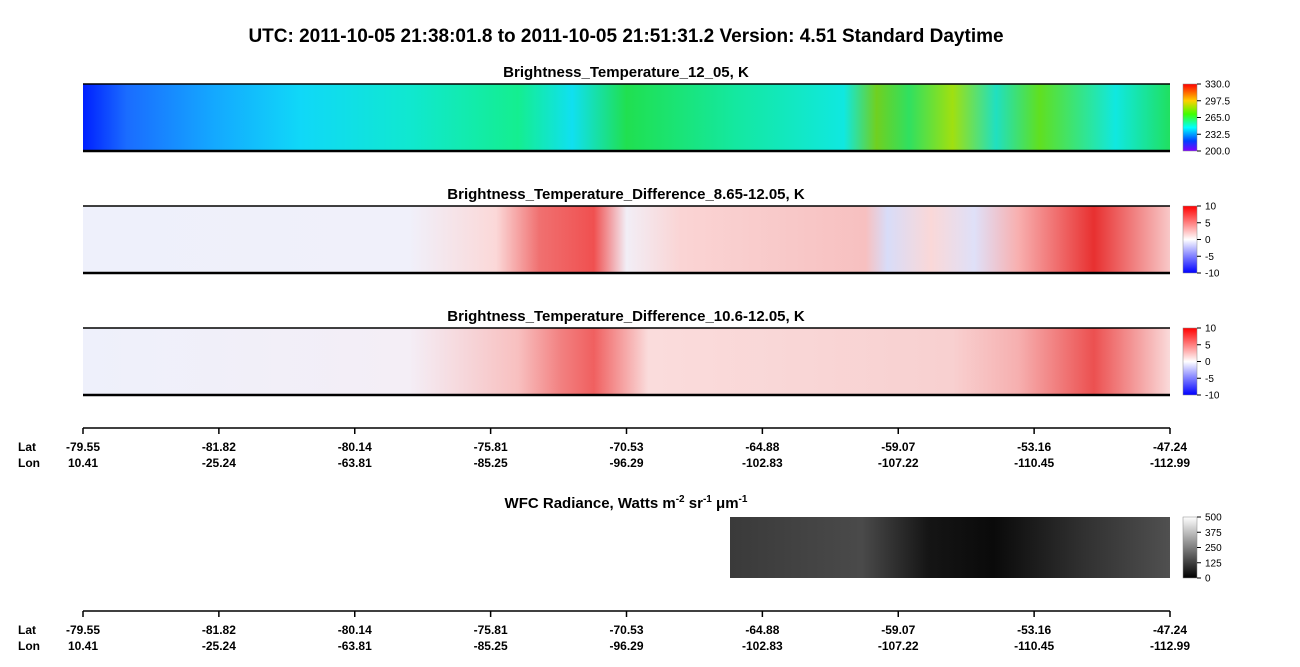  Describe the element at coordinates (626, 72) in the screenshot. I see `panel-title: Brightness_Temperature_12_05, K` at that location.